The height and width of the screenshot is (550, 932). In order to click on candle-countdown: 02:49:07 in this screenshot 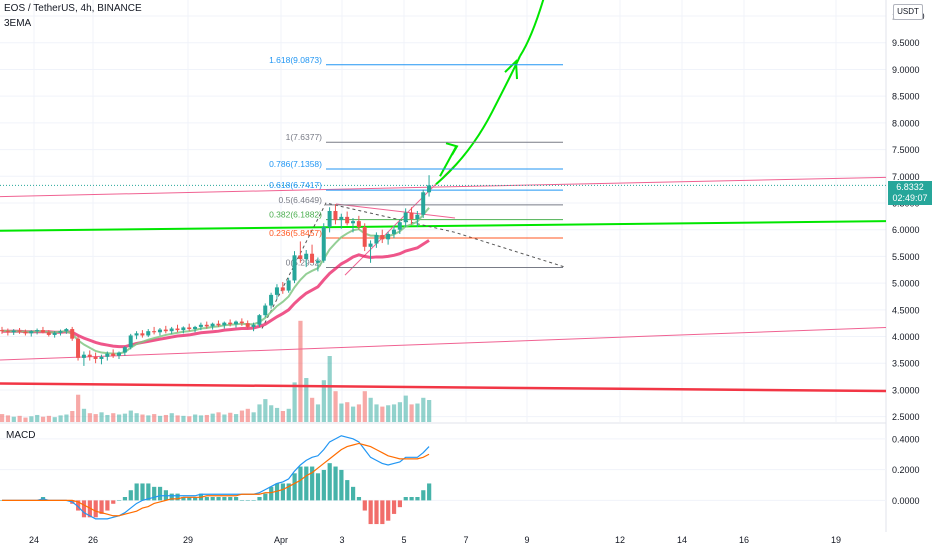, I will do `click(910, 198)`.